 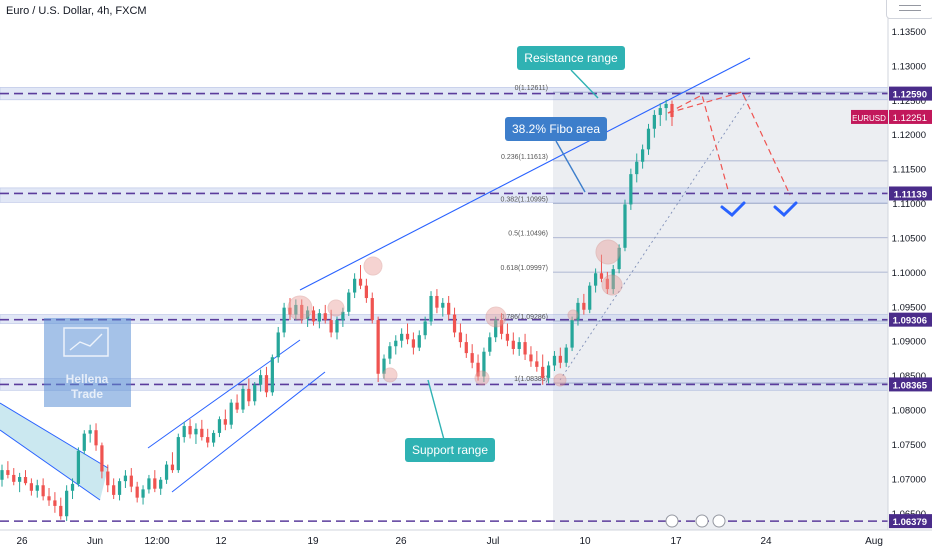 I want to click on support-callout-box, so click(x=450, y=450).